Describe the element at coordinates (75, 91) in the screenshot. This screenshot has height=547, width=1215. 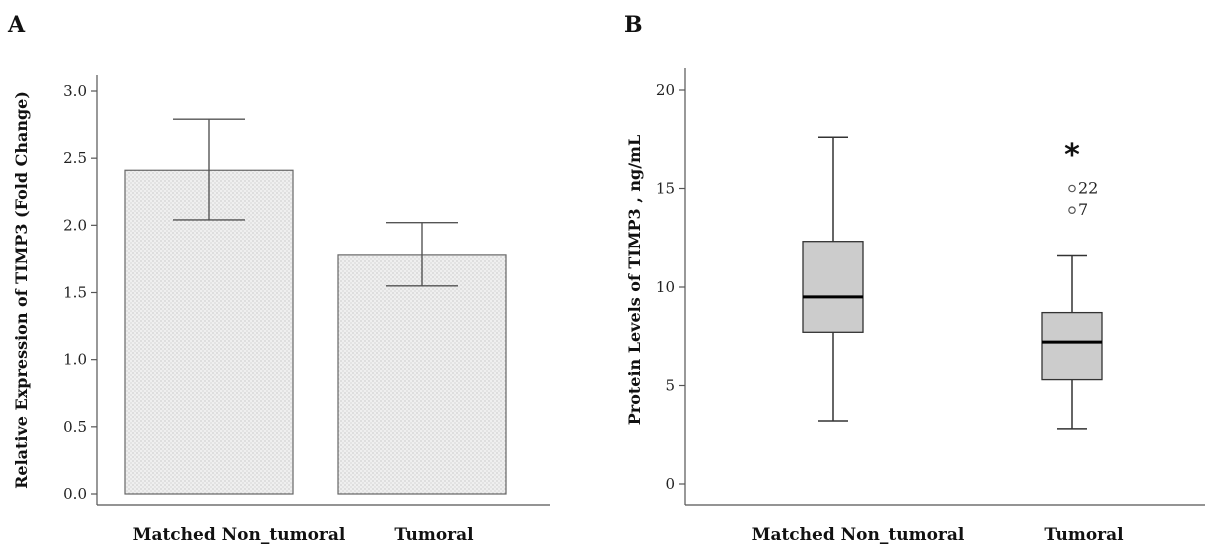
I see `y-tick-label: 3.0` at that location.